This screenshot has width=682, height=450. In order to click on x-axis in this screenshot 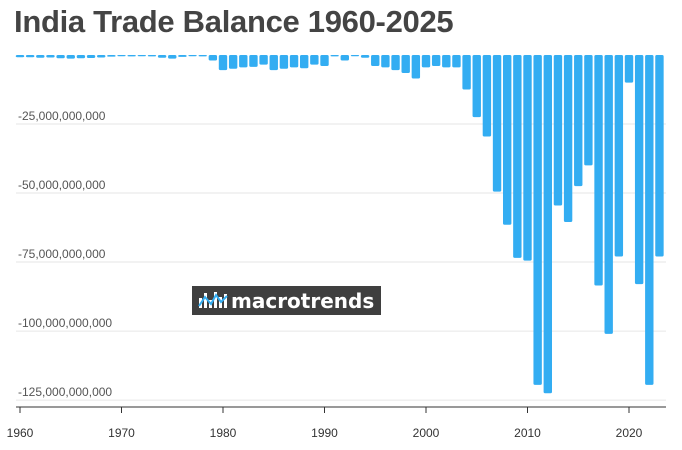, I will do `click(341, 409)`.